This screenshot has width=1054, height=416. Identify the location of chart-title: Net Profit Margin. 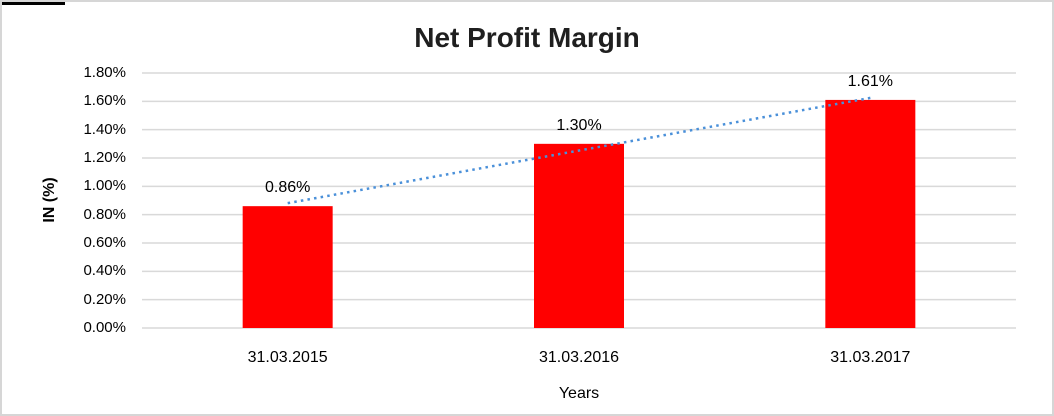
(527, 37).